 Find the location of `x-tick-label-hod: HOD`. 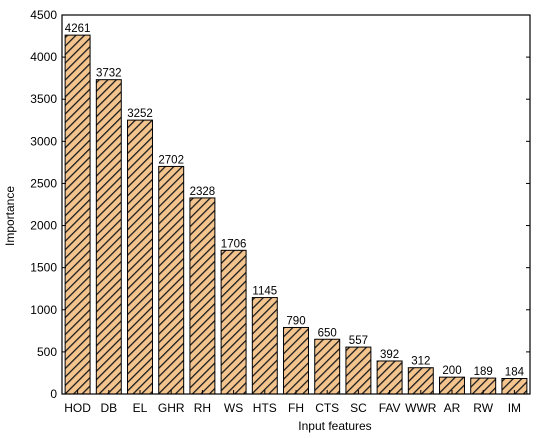

x-tick-label-hod: HOD is located at coordinates (77, 408).